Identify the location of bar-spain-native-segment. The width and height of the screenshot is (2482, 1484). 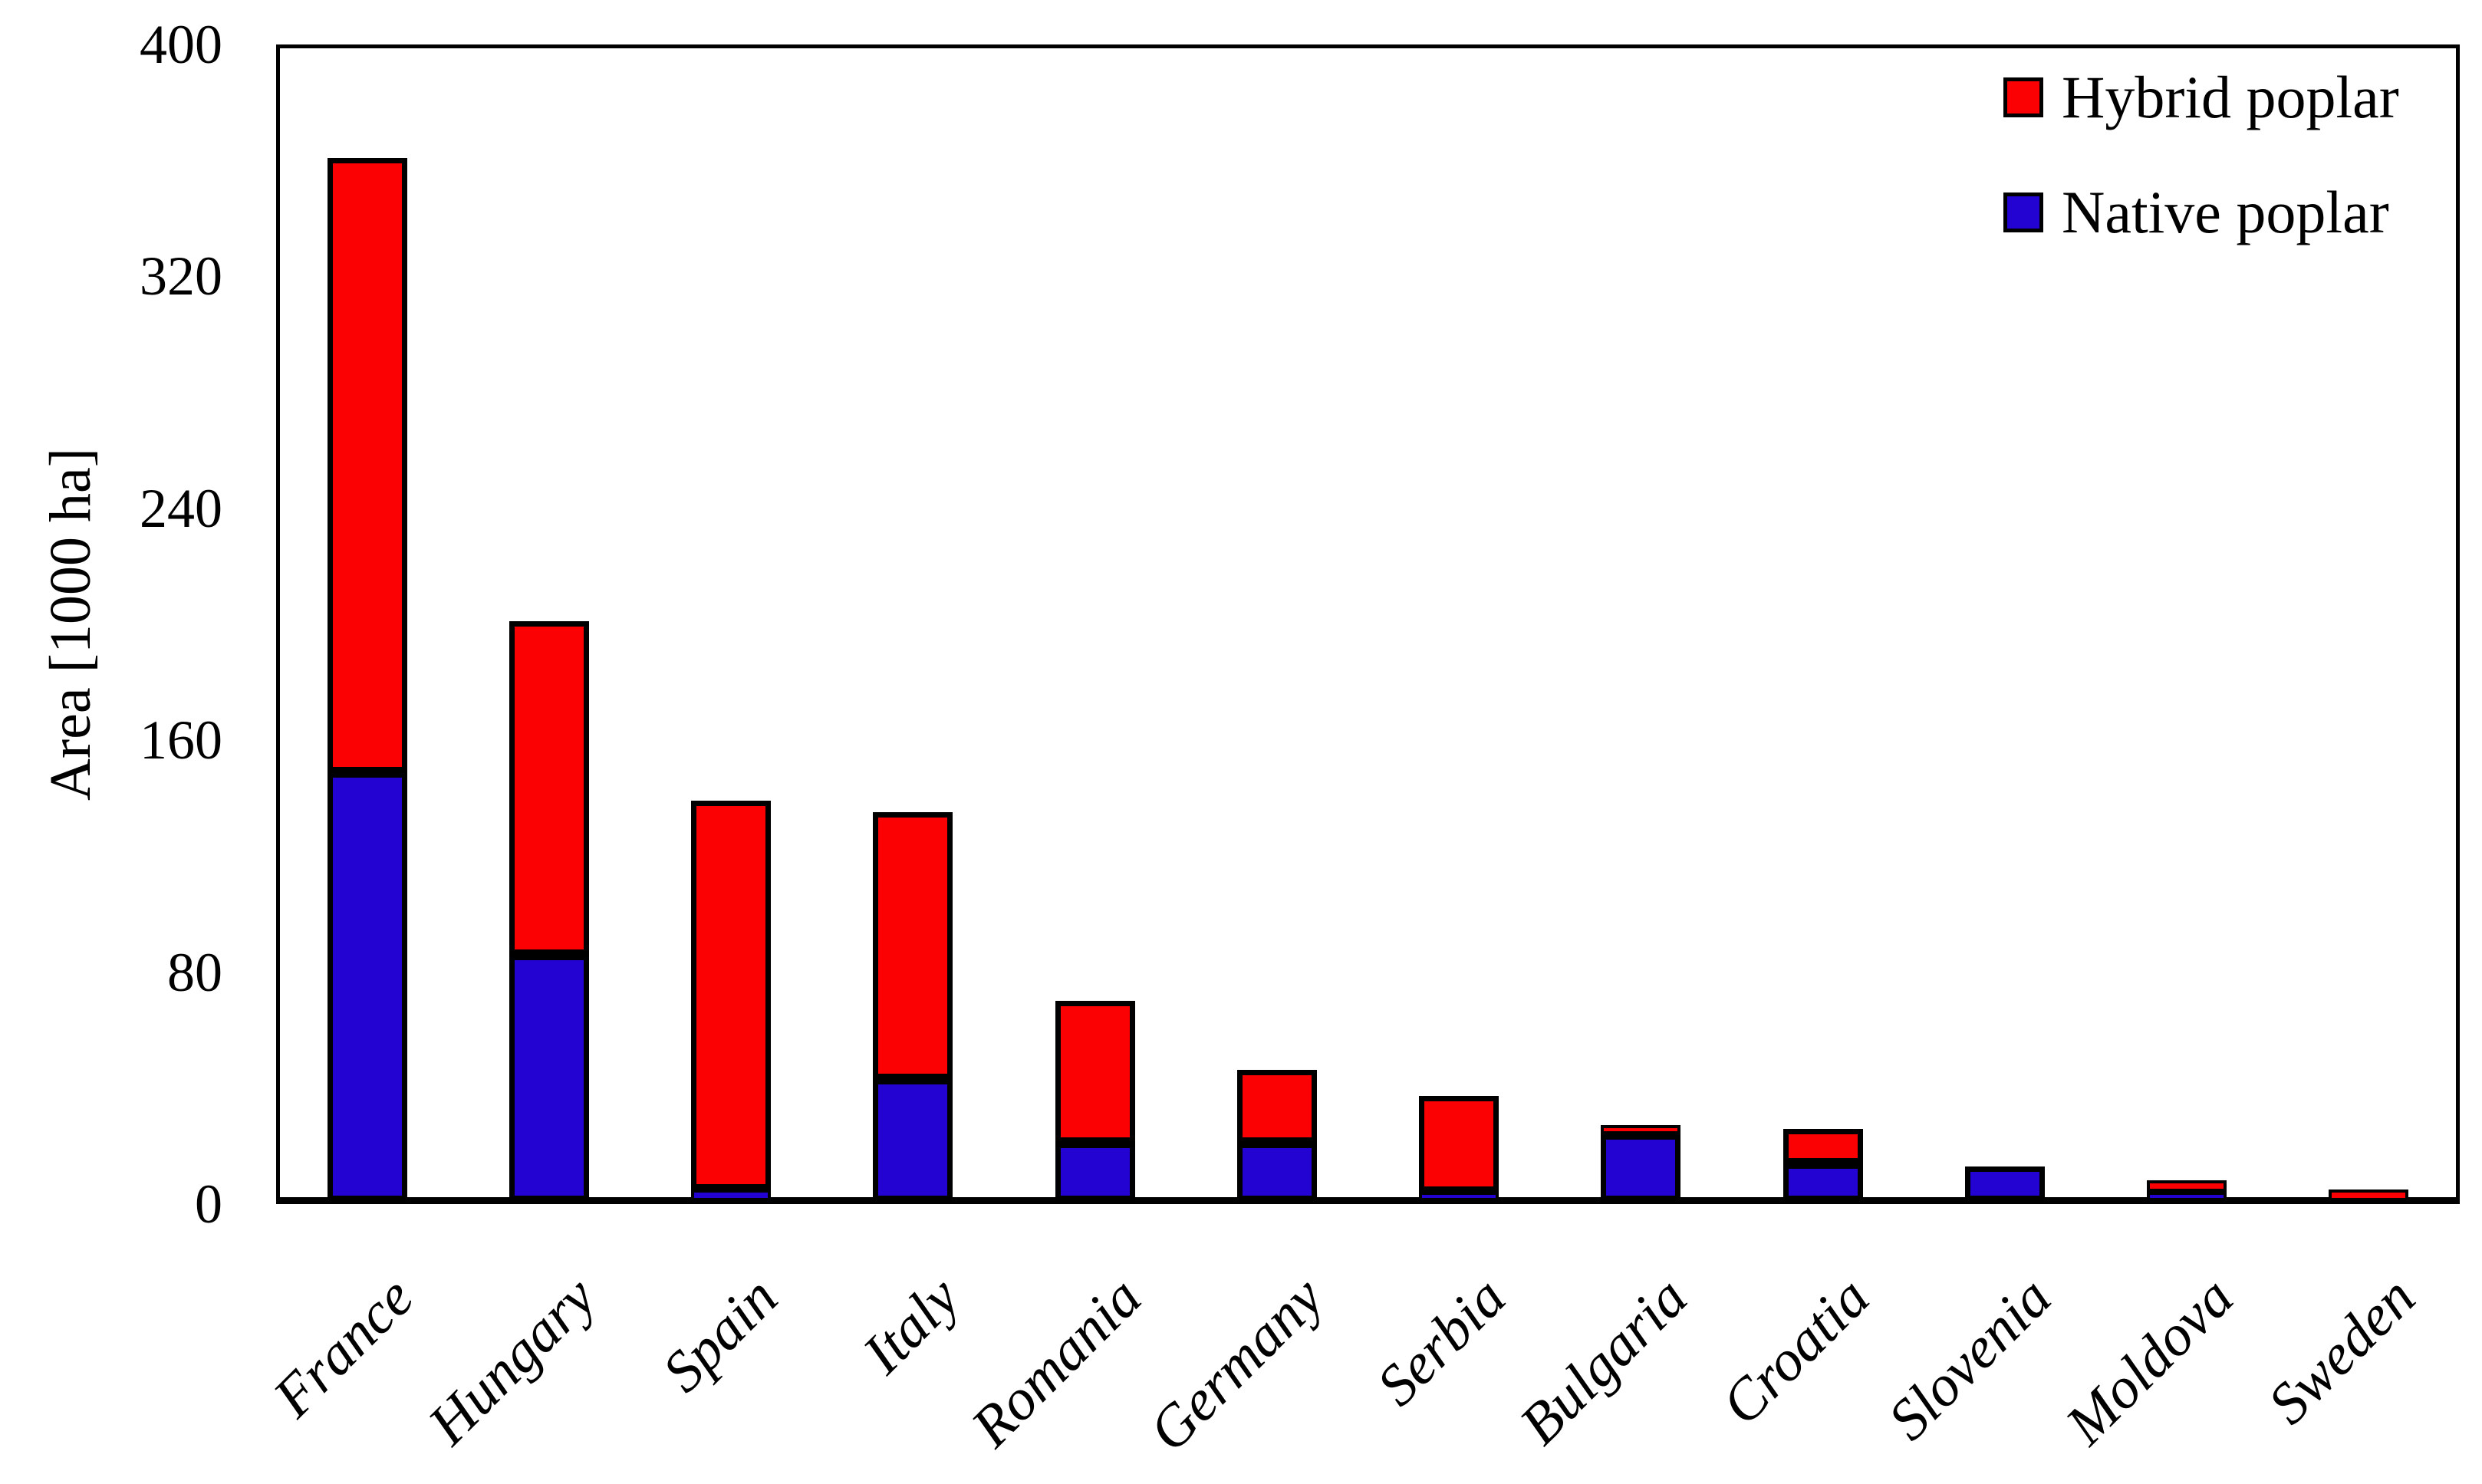
(732, 1195).